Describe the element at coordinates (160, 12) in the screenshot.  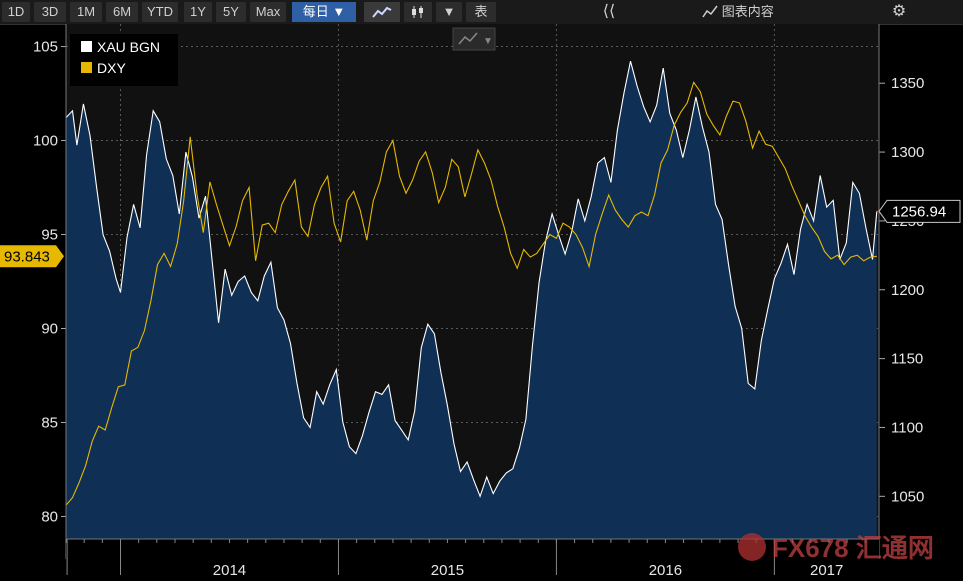
I see `range-button-ytd: YTD` at that location.